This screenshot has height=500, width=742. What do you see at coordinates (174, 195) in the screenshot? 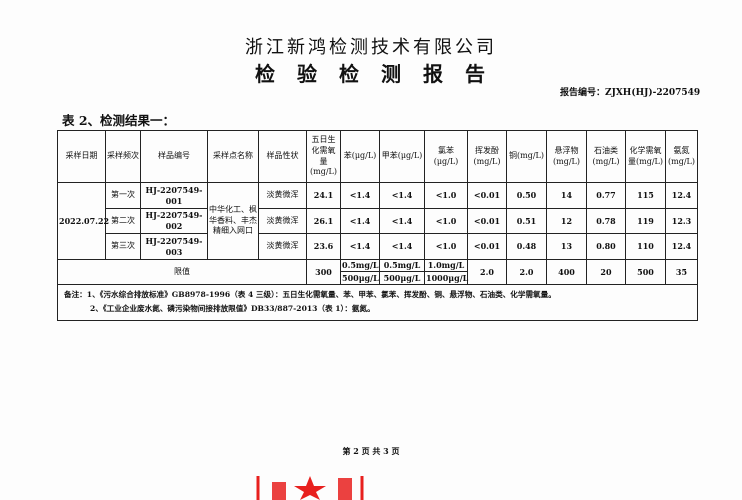
I see `table-cell: HJ-2207549-001` at bounding box center [174, 195].